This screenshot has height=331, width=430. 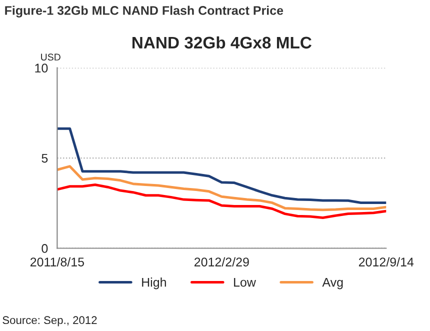 What do you see at coordinates (57, 261) in the screenshot?
I see `x-tick-label: 2011/8/15` at bounding box center [57, 261].